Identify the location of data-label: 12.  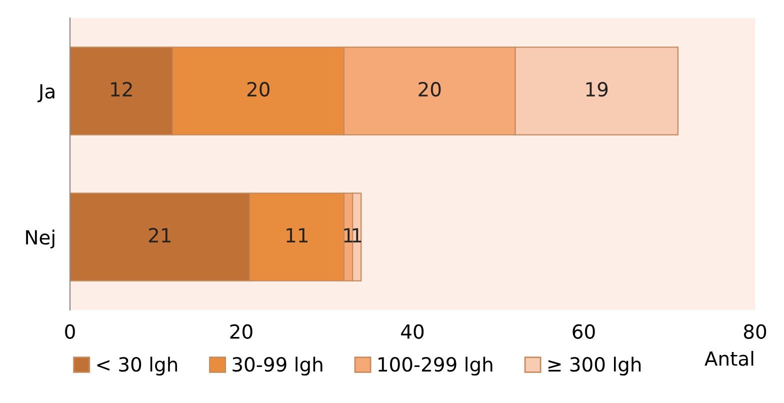
(121, 89).